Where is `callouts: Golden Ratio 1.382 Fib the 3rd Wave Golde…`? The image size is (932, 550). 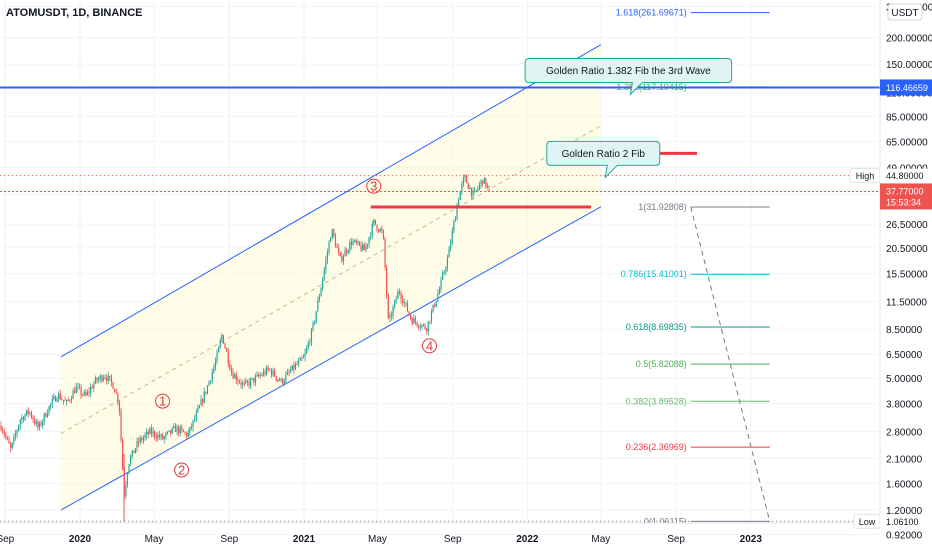 callouts: Golden Ratio 1.382 Fib the 3rd Wave Golde… is located at coordinates (628, 118).